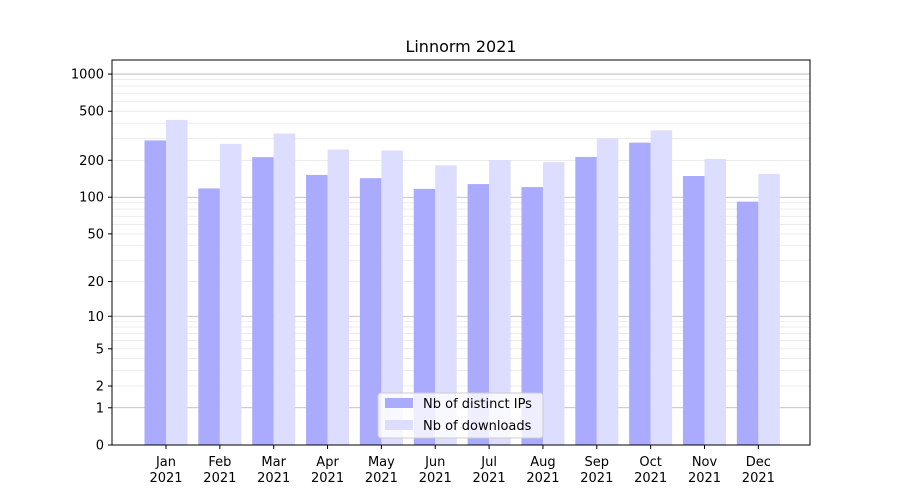  Describe the element at coordinates (91, 161) in the screenshot. I see `y-tick-label: 200` at that location.